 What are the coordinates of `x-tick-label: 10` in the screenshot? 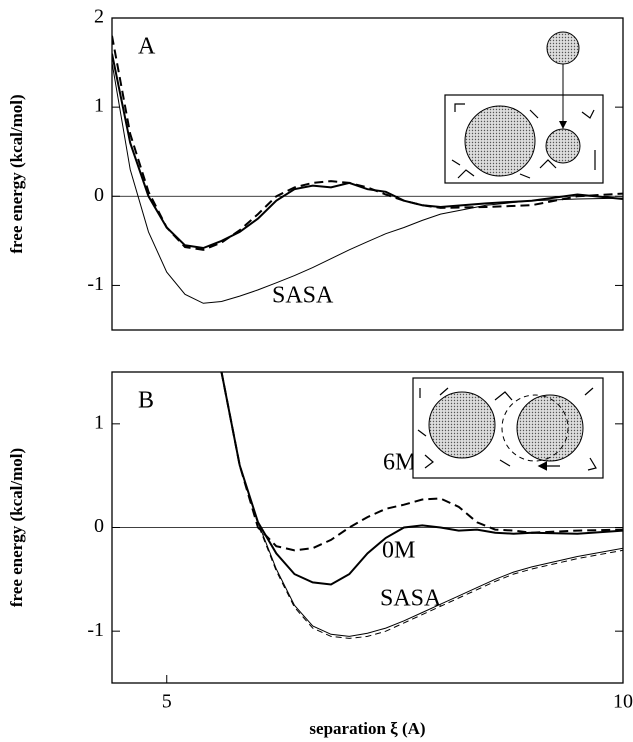 It's located at (623, 702).